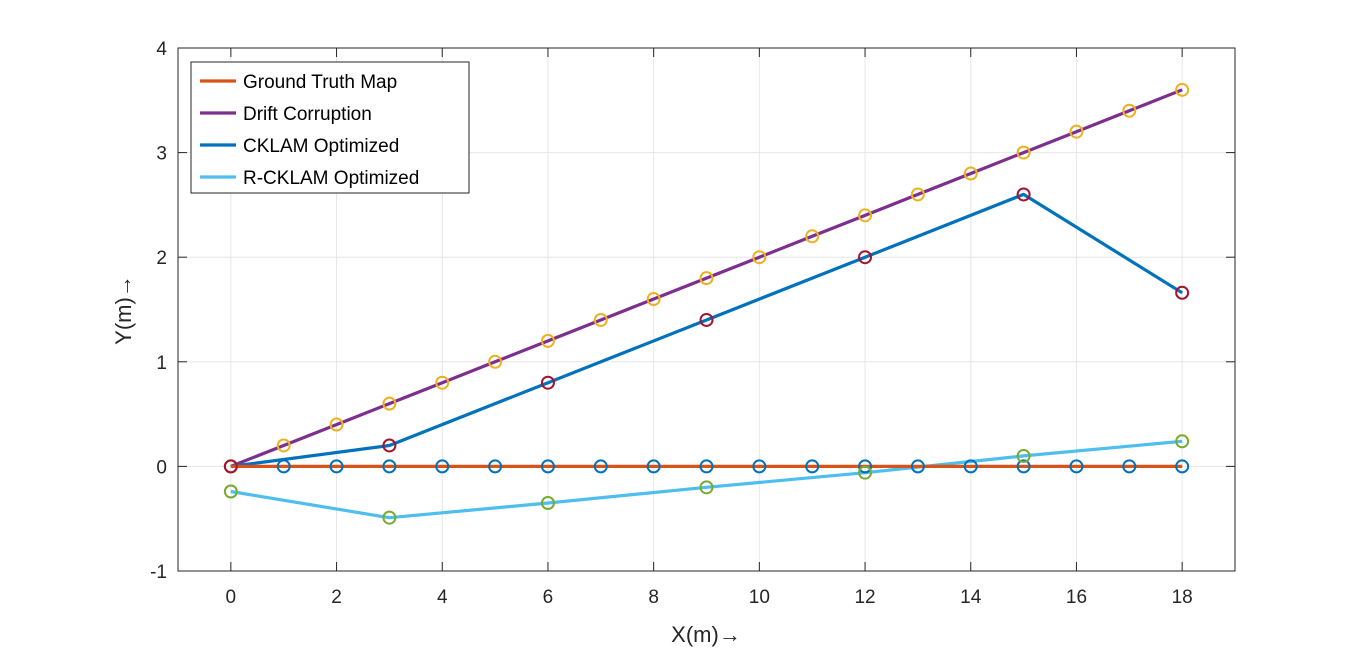 Image resolution: width=1366 pixels, height=651 pixels. What do you see at coordinates (548, 597) in the screenshot?
I see `x-tick-label: 6` at bounding box center [548, 597].